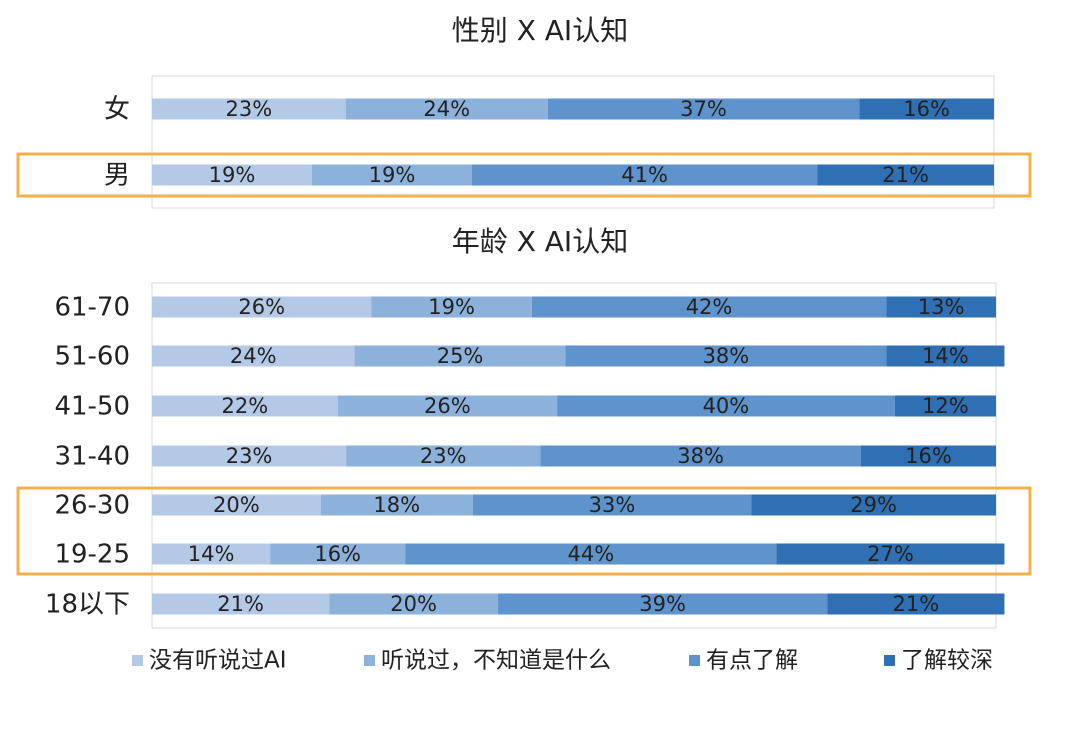 This screenshot has height=745, width=1080. I want to click on data-label: 40%, so click(726, 406).